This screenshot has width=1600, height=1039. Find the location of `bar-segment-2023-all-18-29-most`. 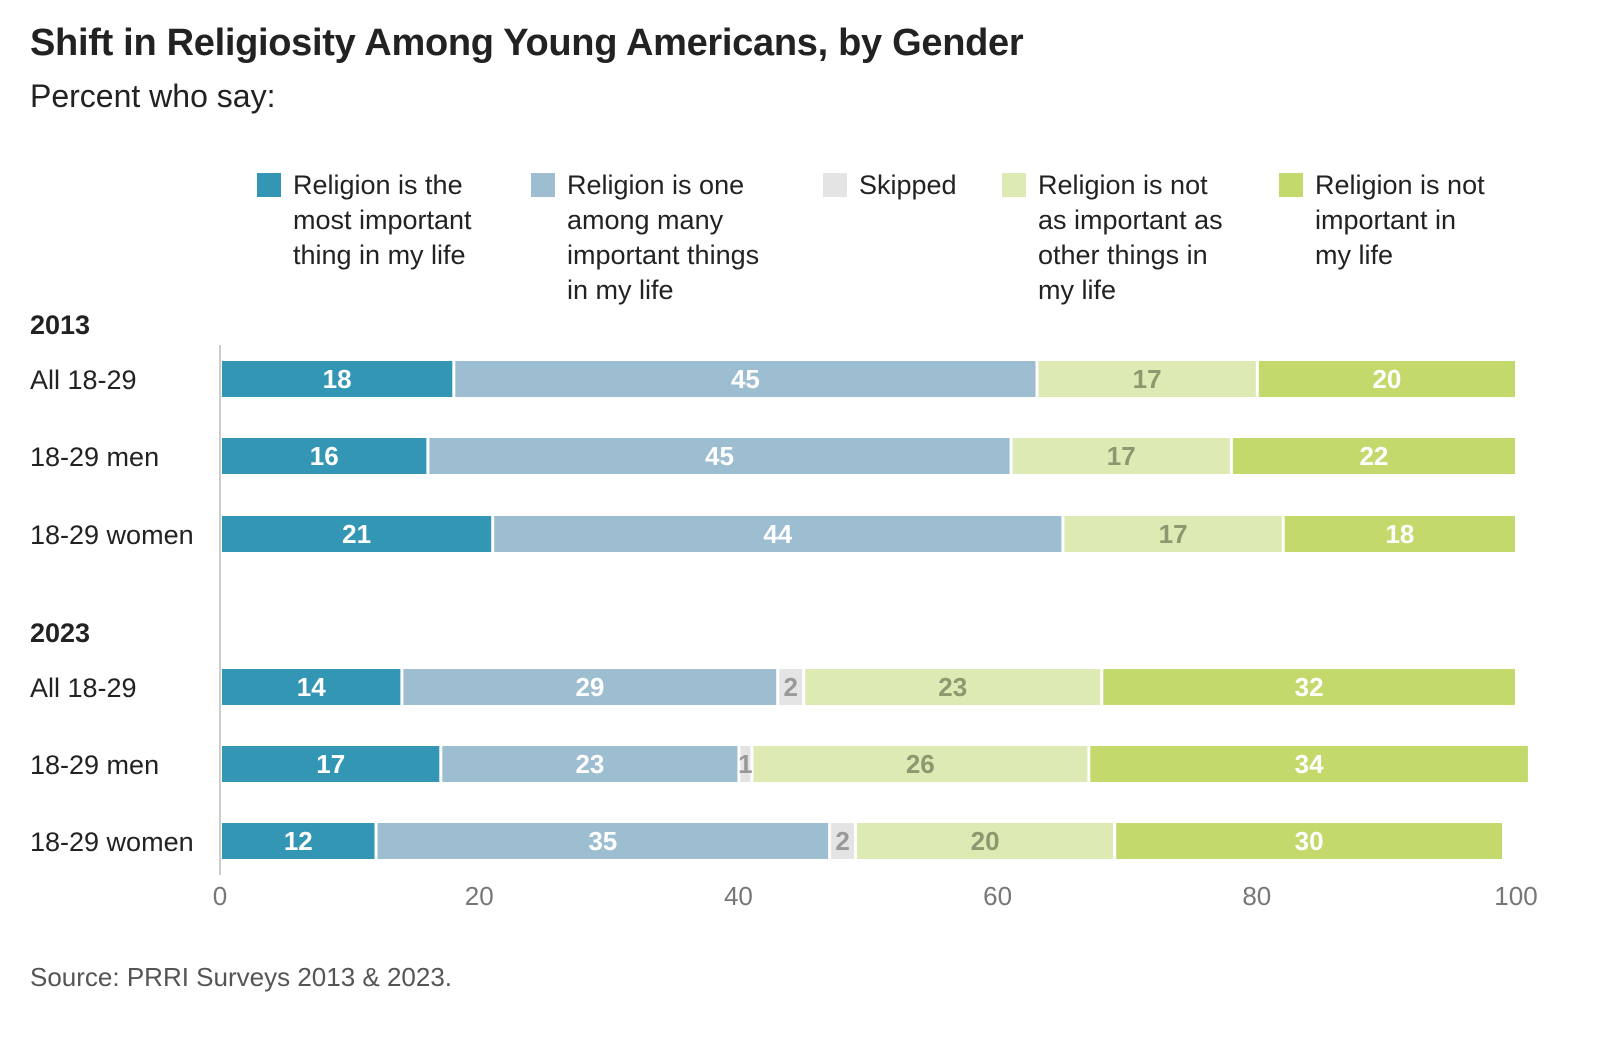

bar-segment-2023-all-18-29-most is located at coordinates (311, 687).